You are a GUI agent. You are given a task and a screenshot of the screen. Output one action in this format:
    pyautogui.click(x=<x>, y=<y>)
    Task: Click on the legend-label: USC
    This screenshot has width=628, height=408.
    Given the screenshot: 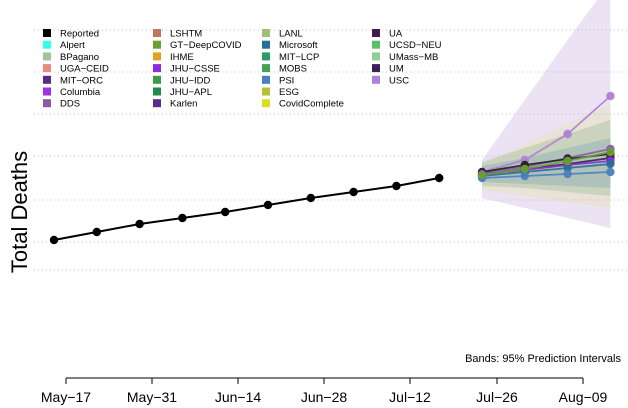 What is the action you would take?
    pyautogui.click(x=399, y=80)
    